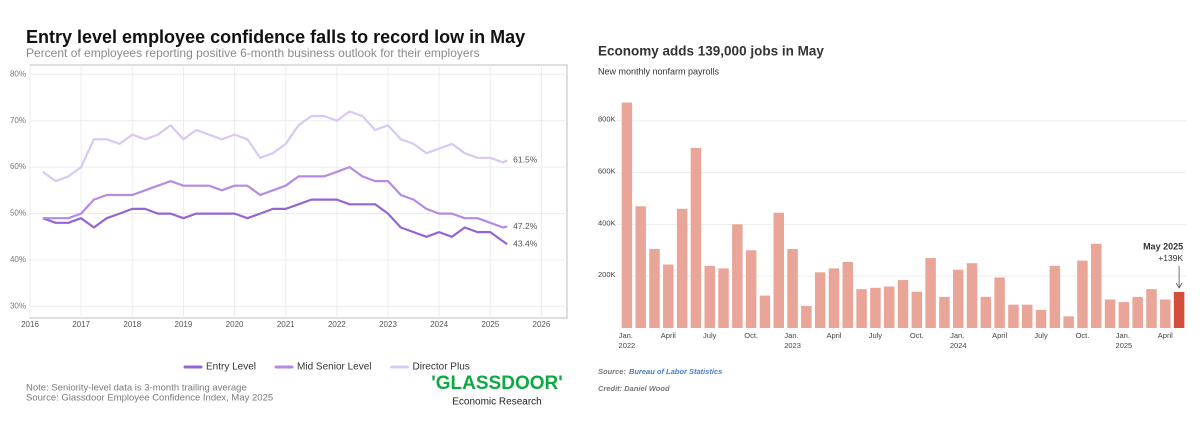 This screenshot has height=428, width=1200. I want to click on x-tick-label: 2023, so click(388, 324).